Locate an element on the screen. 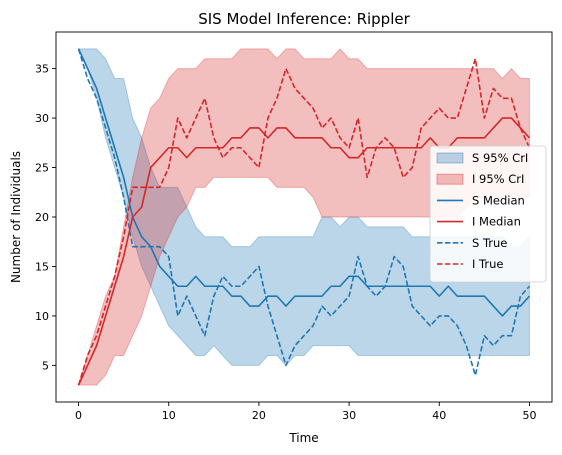 This screenshot has height=455, width=562. x-axis-label: Time is located at coordinates (303, 438).